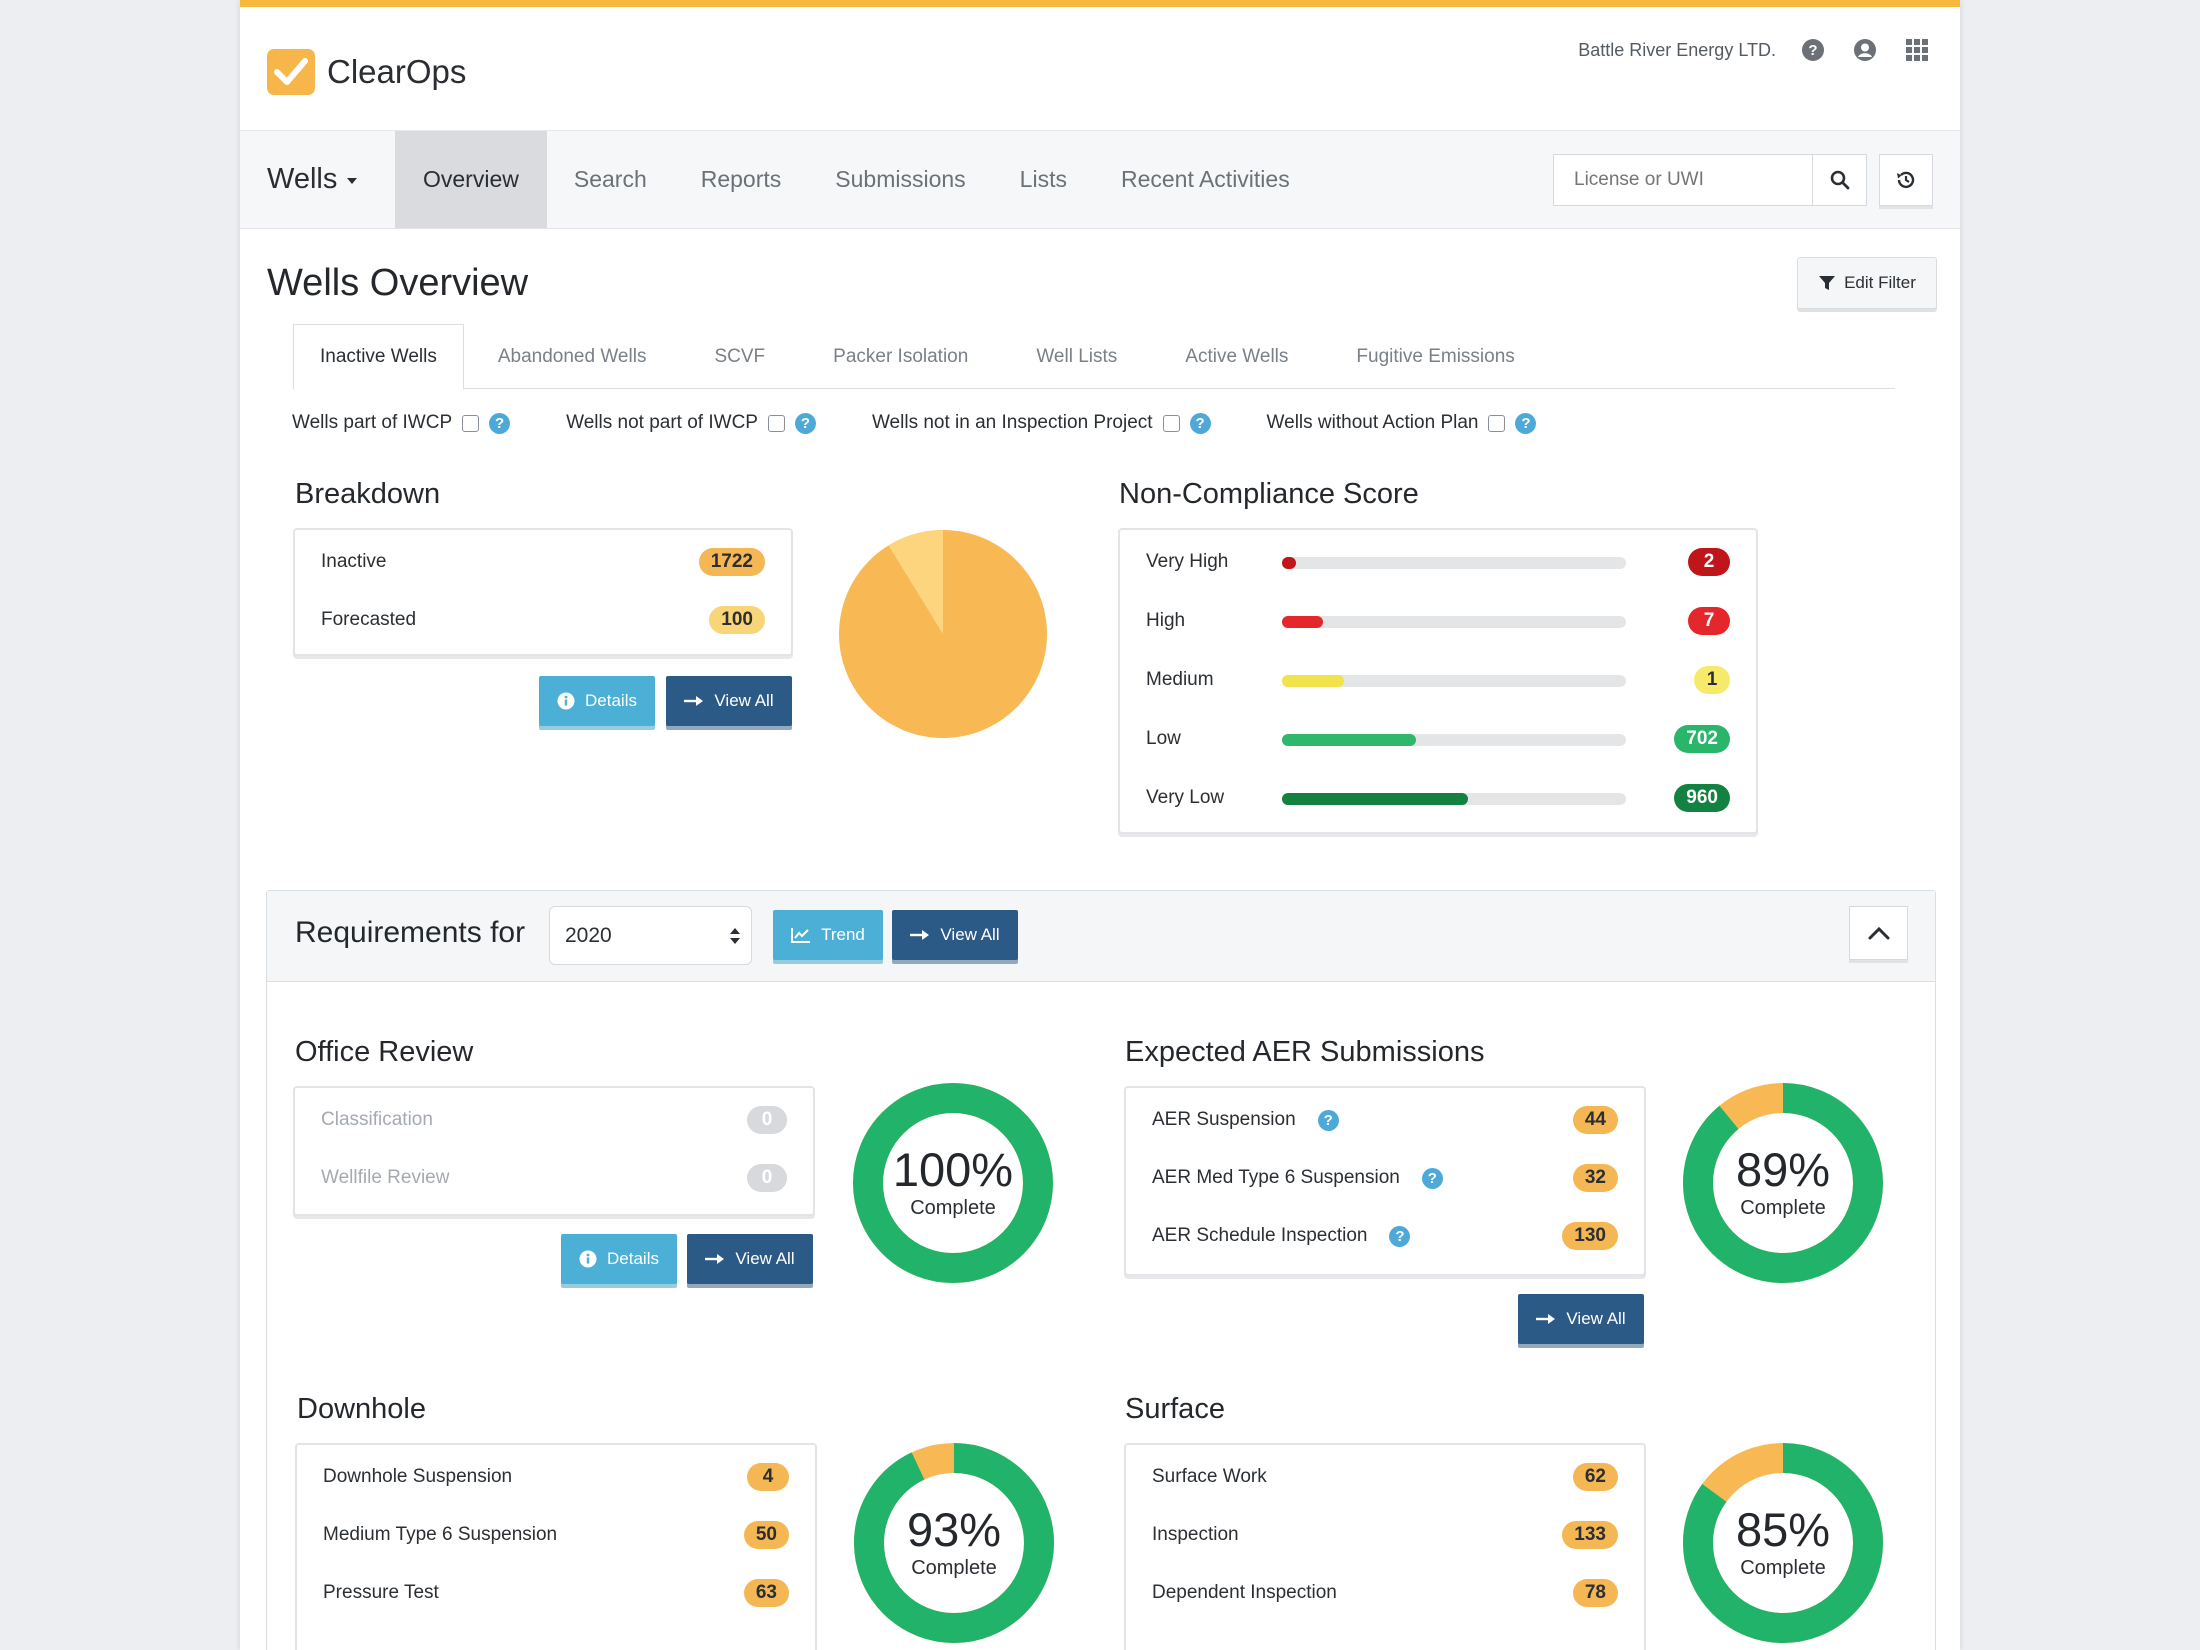  I want to click on score-badge: 702, so click(1702, 739).